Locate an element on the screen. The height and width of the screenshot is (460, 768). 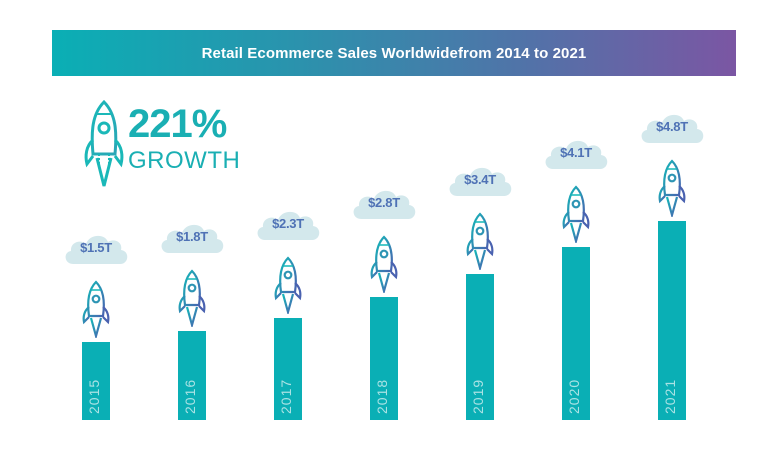
bar: 2019 is located at coordinates (480, 347).